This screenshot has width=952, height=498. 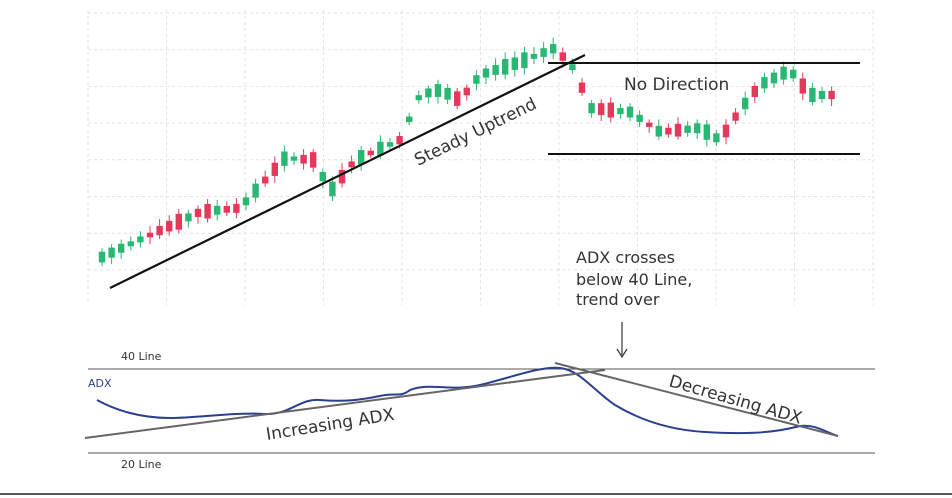 What do you see at coordinates (345, 404) in the screenshot?
I see `increasing-line` at bounding box center [345, 404].